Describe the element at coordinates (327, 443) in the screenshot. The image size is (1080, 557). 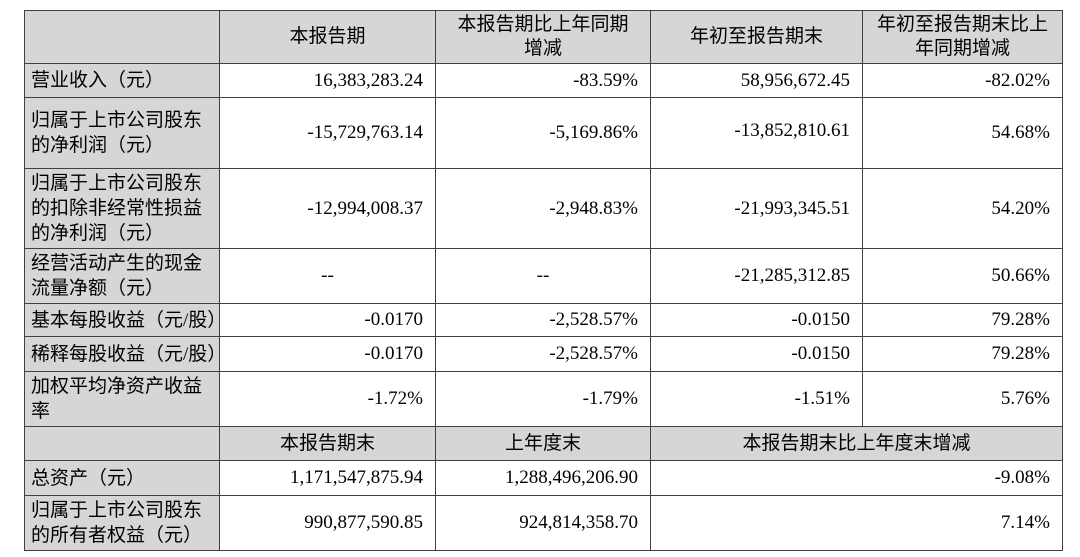
I see `col-header-current-period-end: 本报告期末` at that location.